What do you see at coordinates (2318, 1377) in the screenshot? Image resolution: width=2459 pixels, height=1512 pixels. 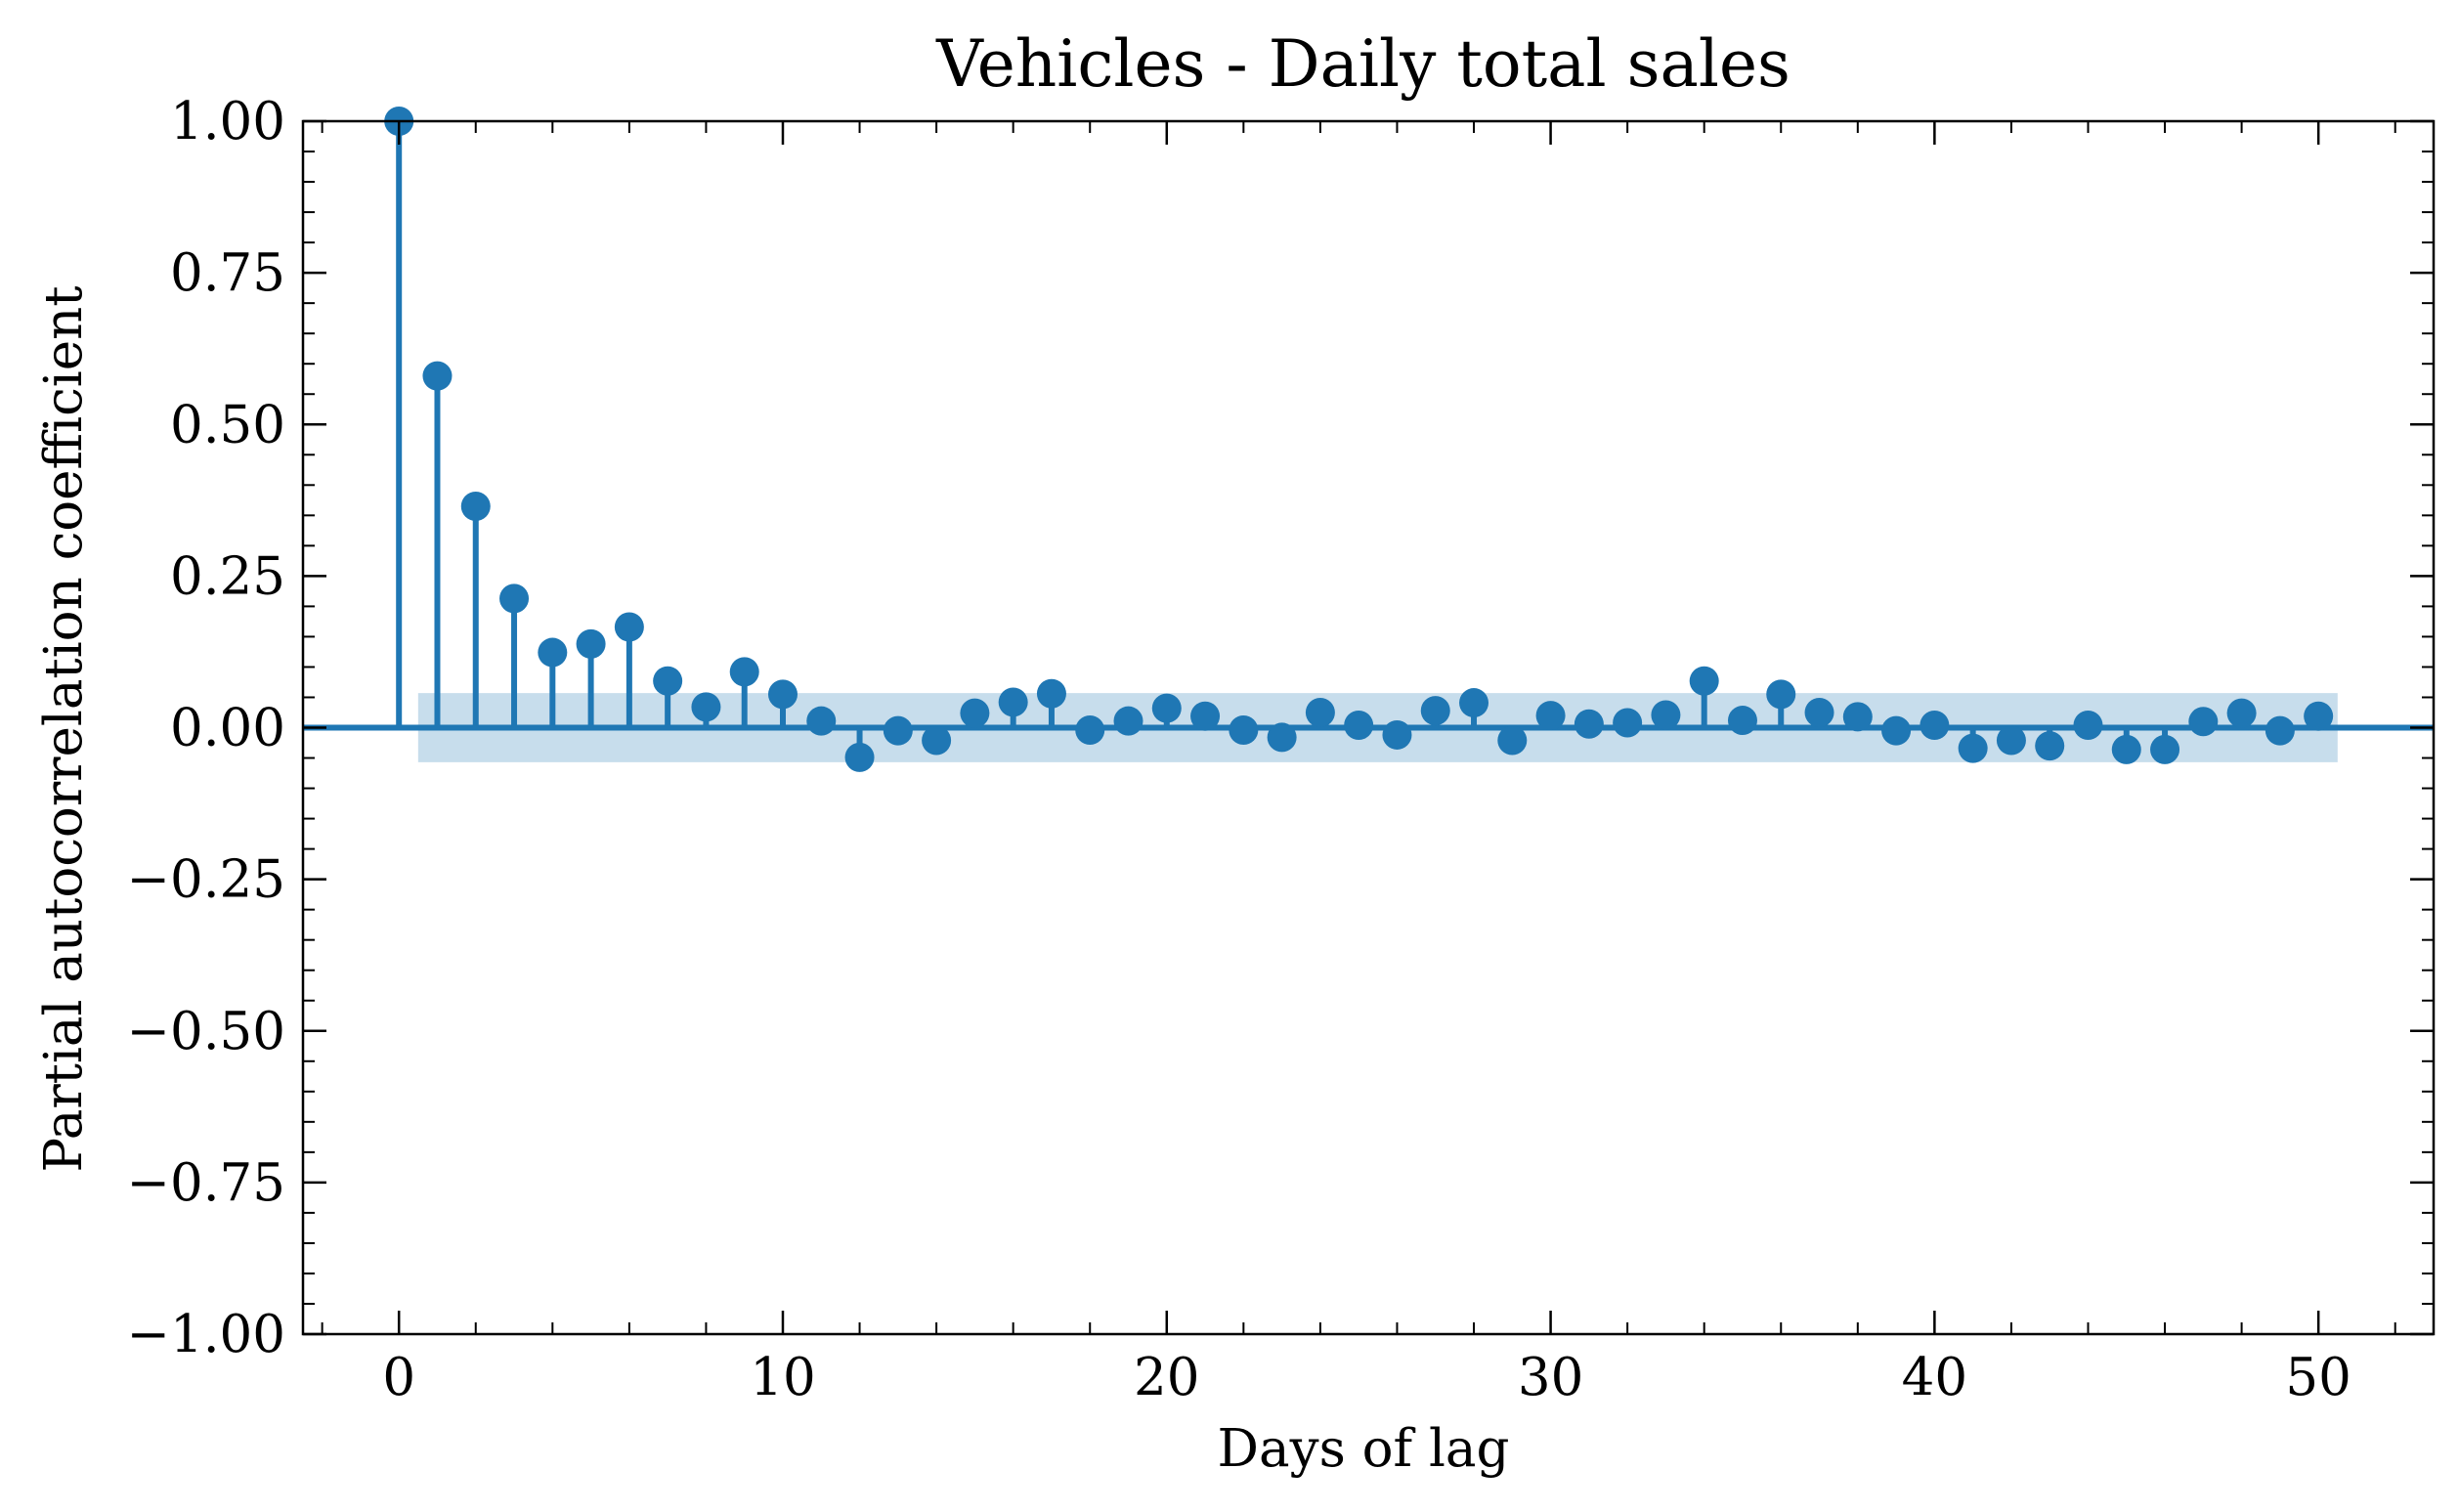 I see `x-tick-label: 50` at bounding box center [2318, 1377].